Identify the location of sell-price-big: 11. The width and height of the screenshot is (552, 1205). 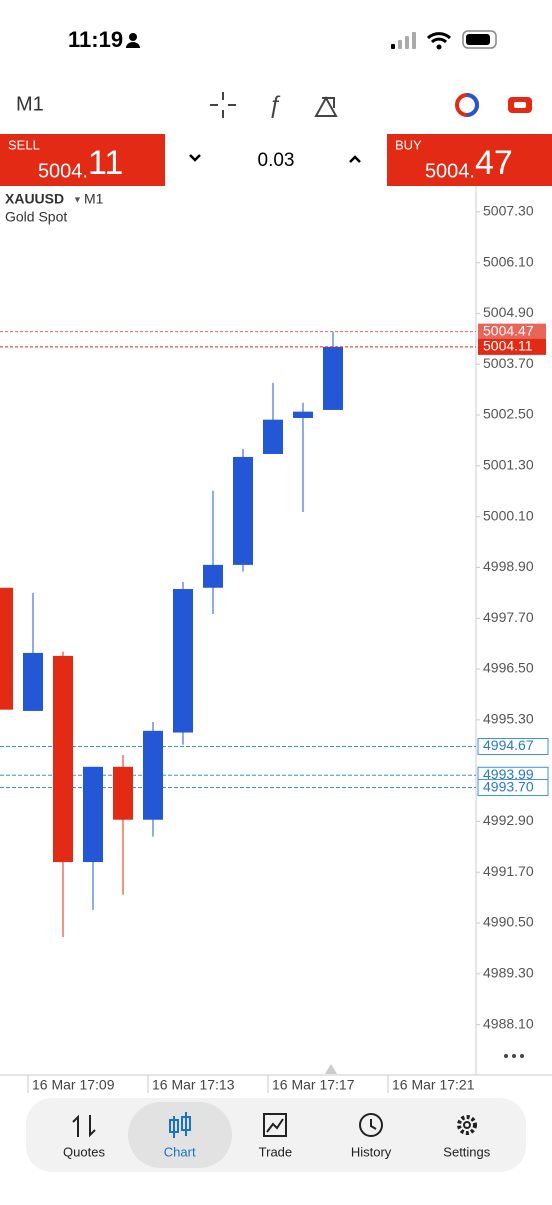
(105, 163).